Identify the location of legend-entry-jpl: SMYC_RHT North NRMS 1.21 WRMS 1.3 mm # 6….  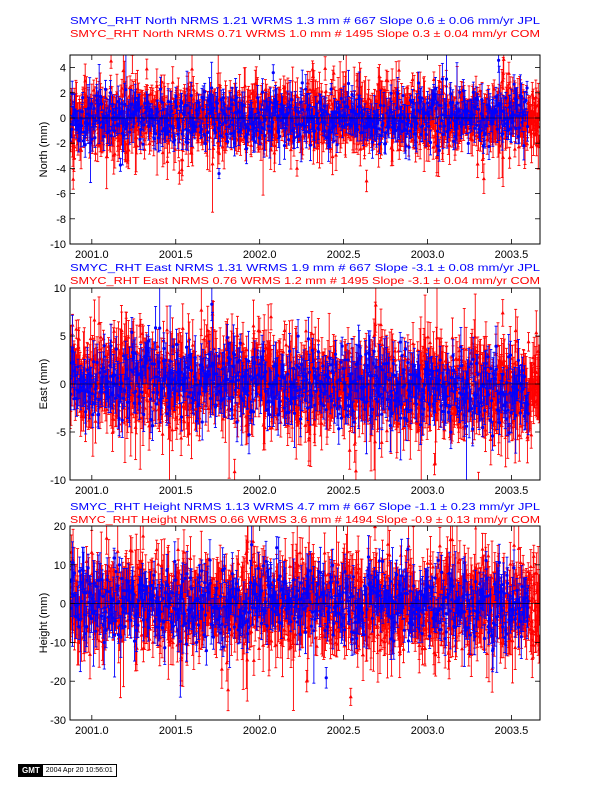
(305, 21).